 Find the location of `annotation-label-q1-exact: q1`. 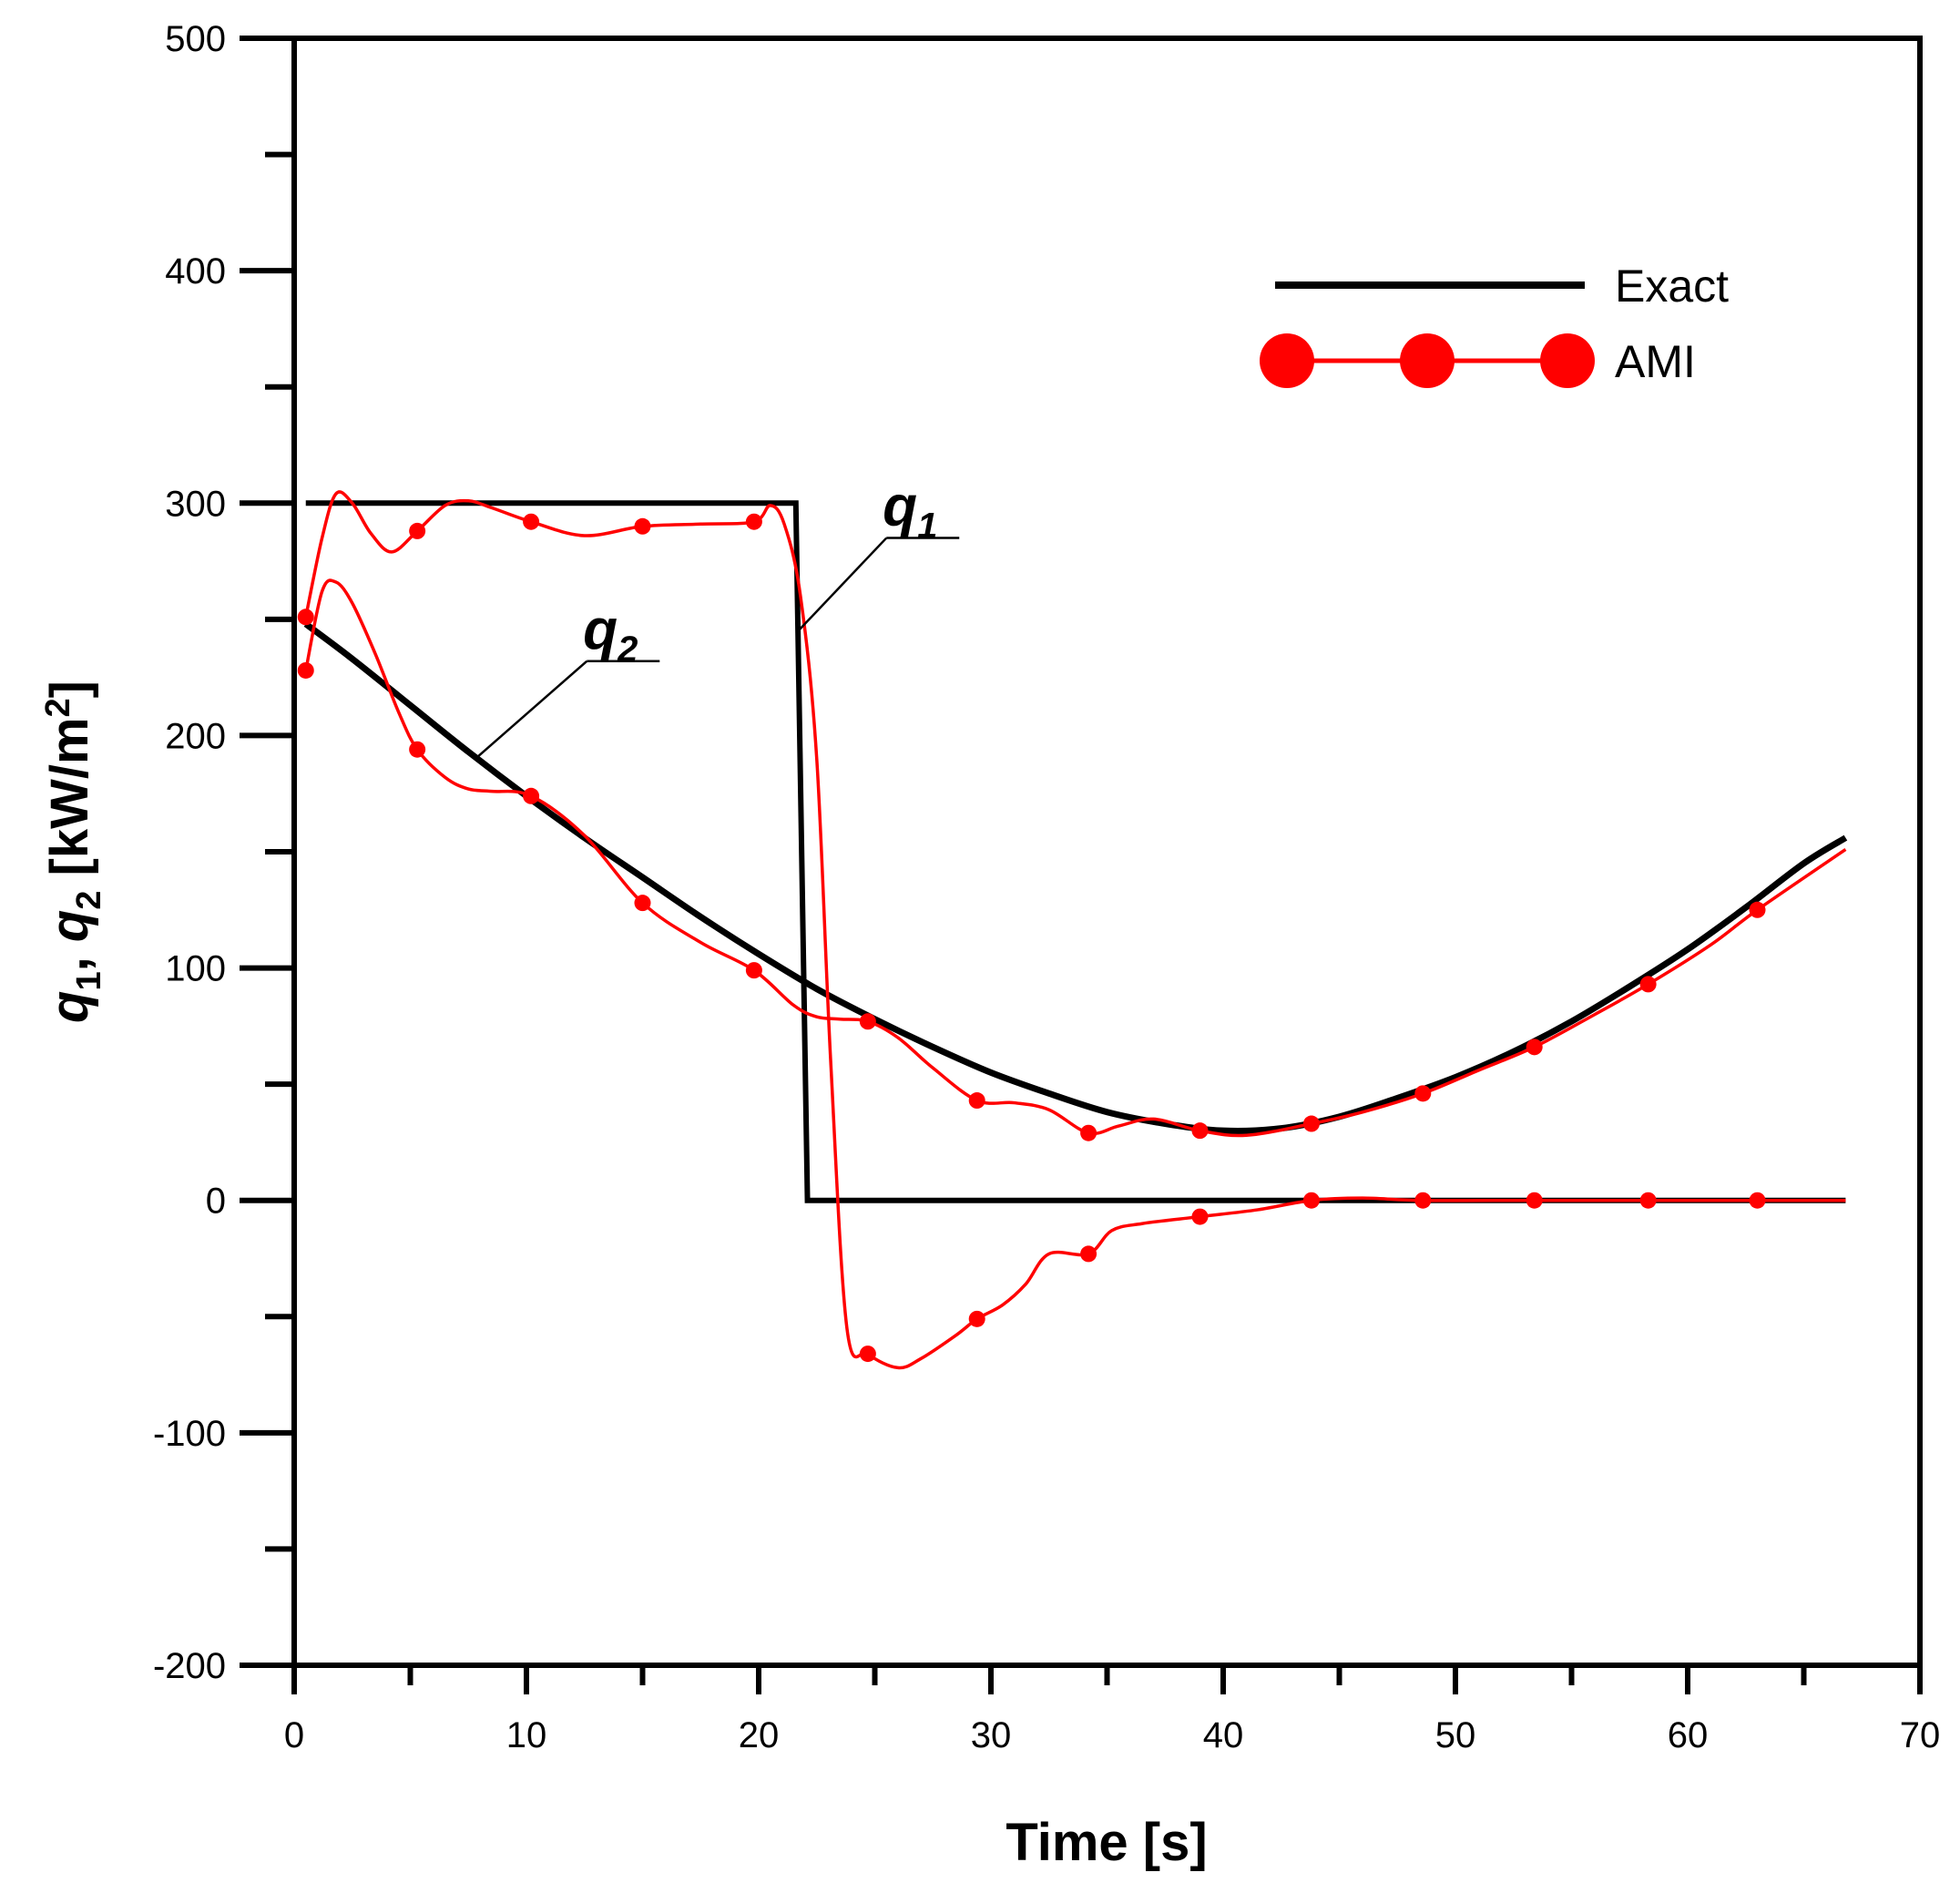

annotation-label-q1-exact: q1 is located at coordinates (910, 511).